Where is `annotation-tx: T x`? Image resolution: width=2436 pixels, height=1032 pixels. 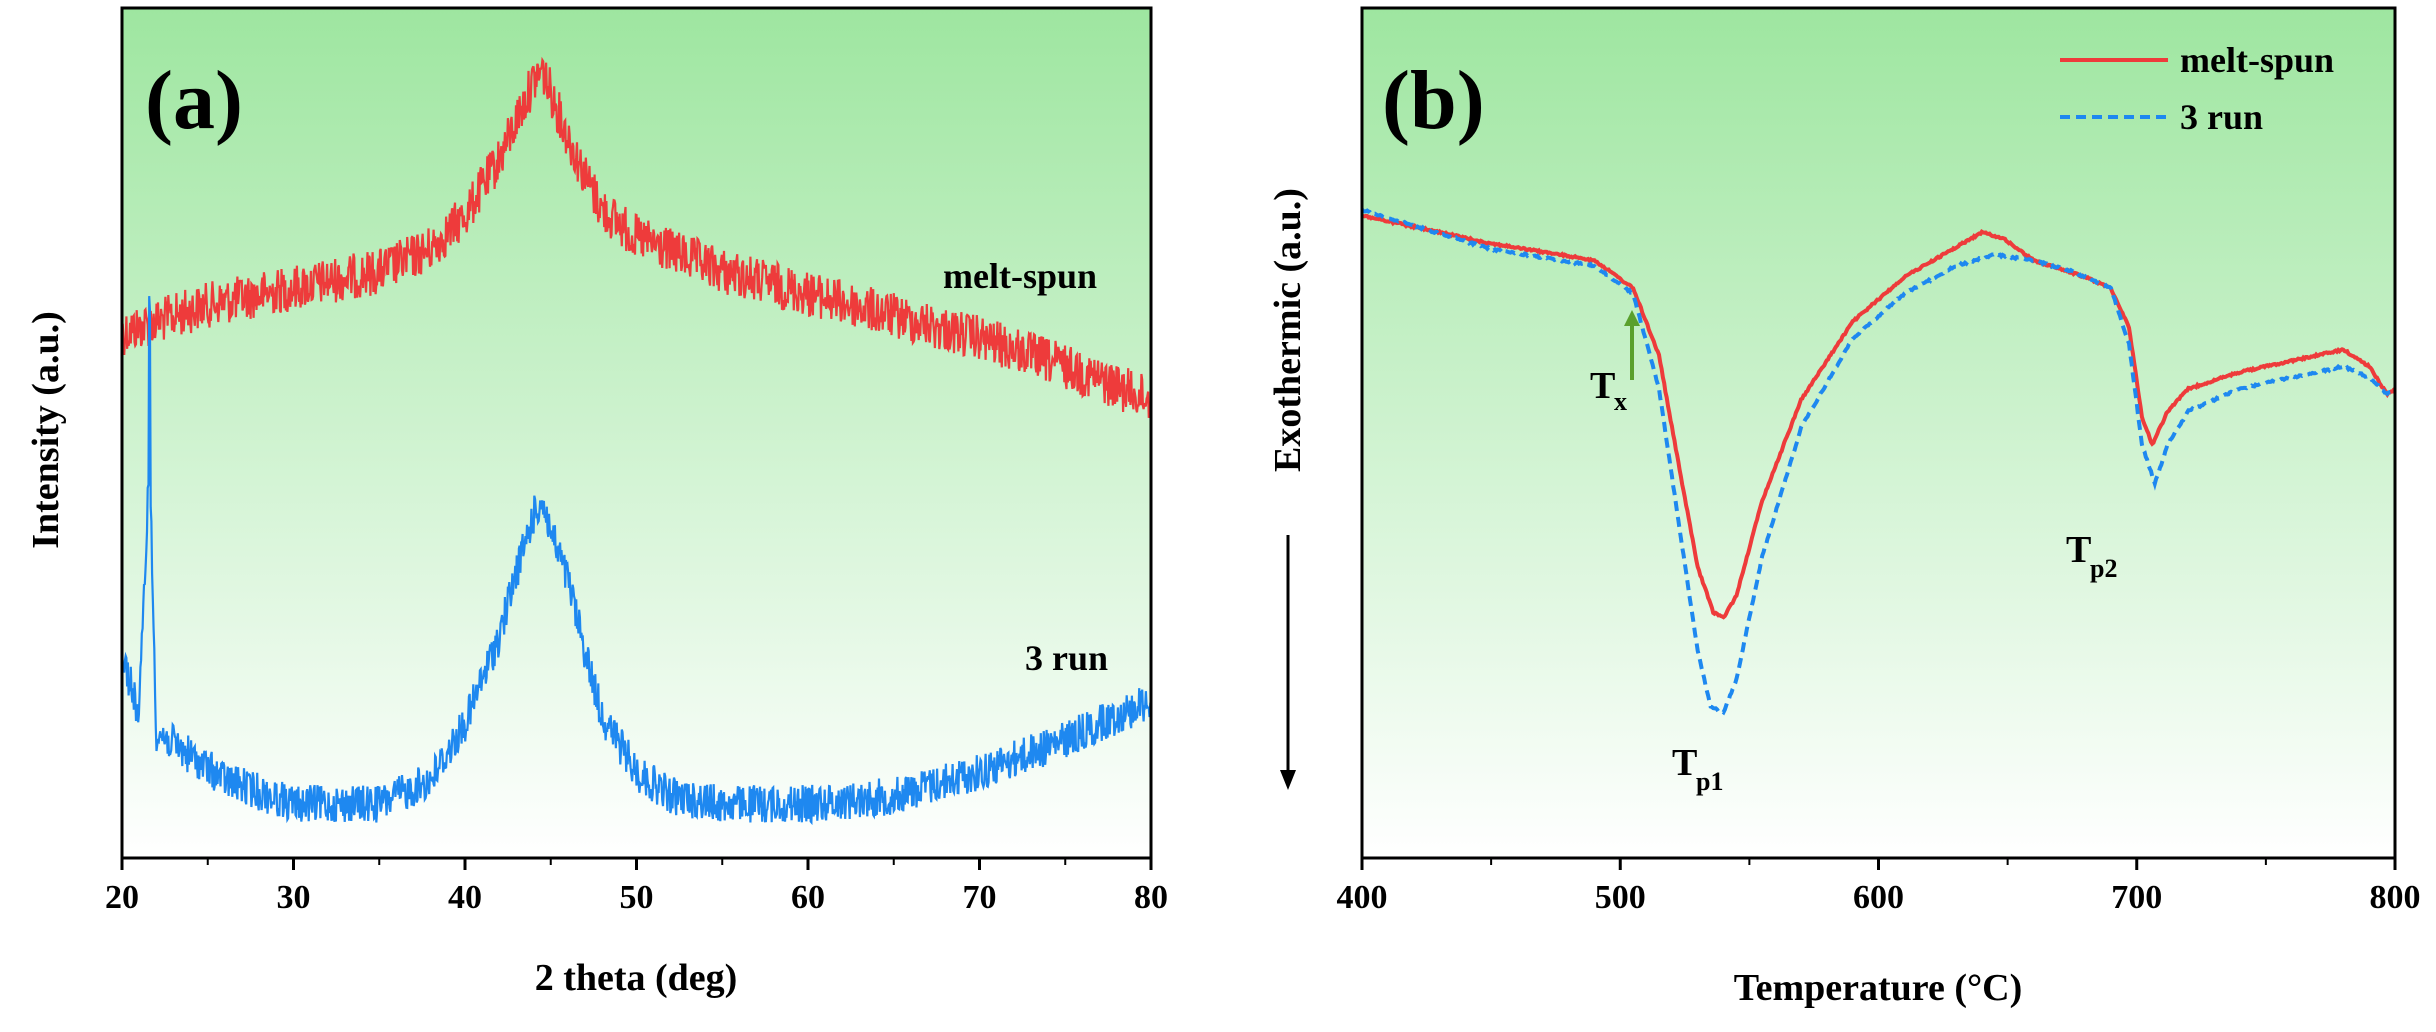
annotation-tx: T x is located at coordinates (1615, 363).